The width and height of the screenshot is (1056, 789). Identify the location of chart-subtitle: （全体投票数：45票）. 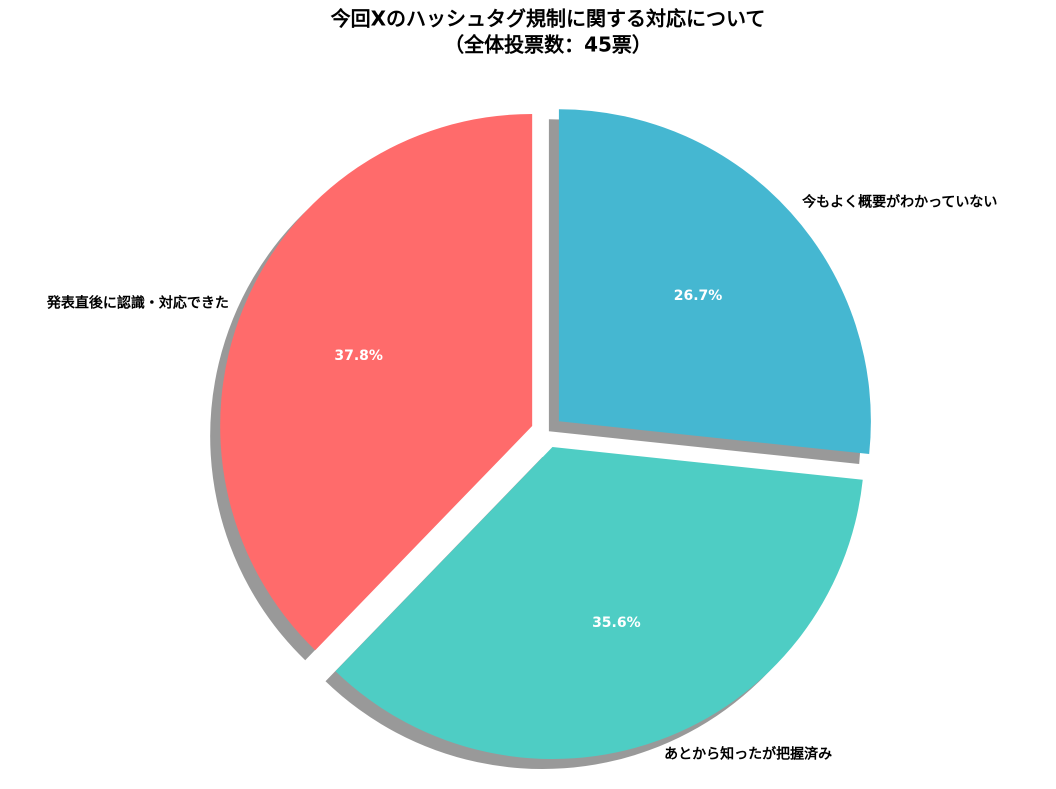
(548, 45).